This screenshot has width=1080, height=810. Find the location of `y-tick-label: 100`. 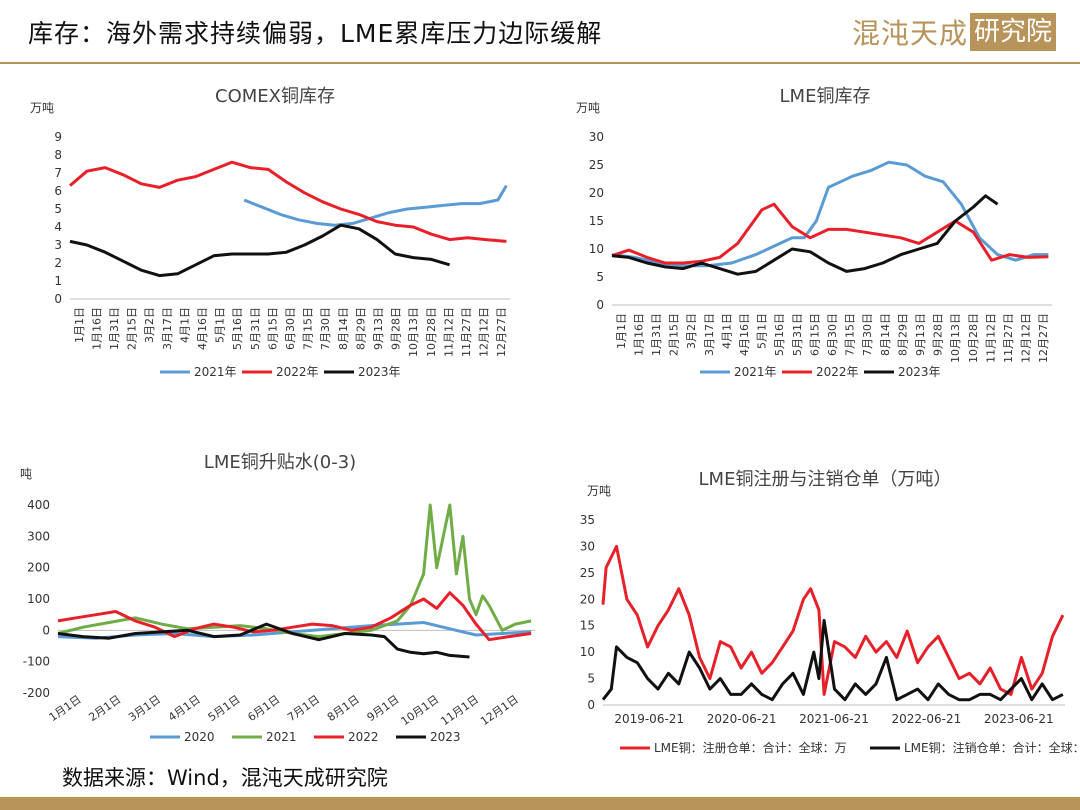

y-tick-label: 100 is located at coordinates (38, 599).